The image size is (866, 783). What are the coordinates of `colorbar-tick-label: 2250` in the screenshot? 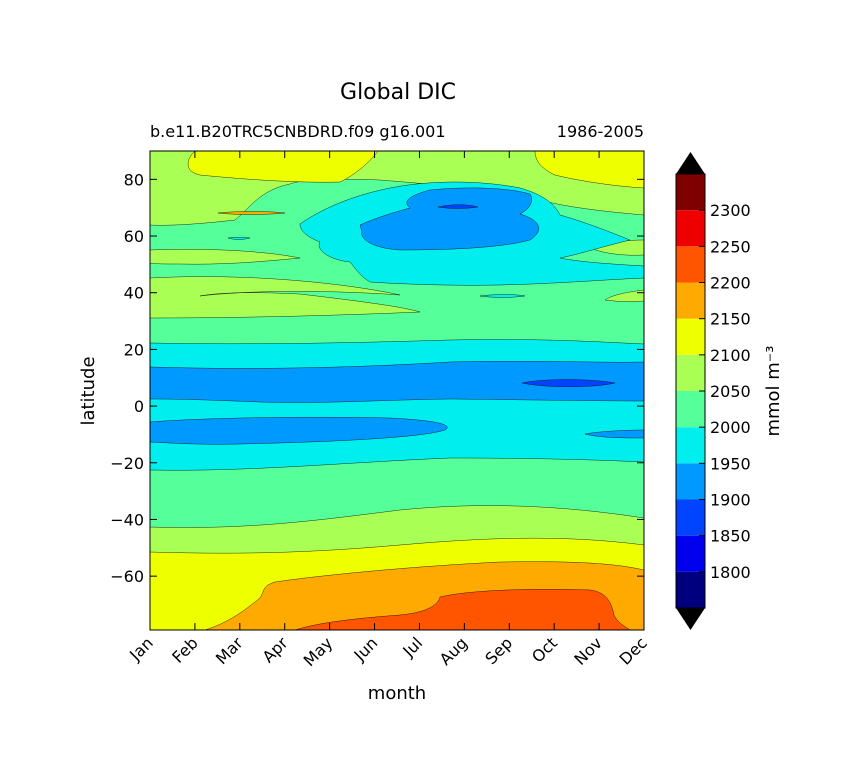 It's located at (730, 246).